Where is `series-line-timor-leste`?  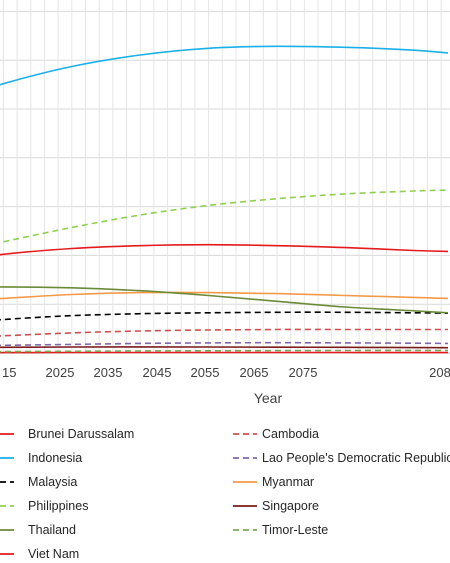 series-line-timor-leste is located at coordinates (224, 351).